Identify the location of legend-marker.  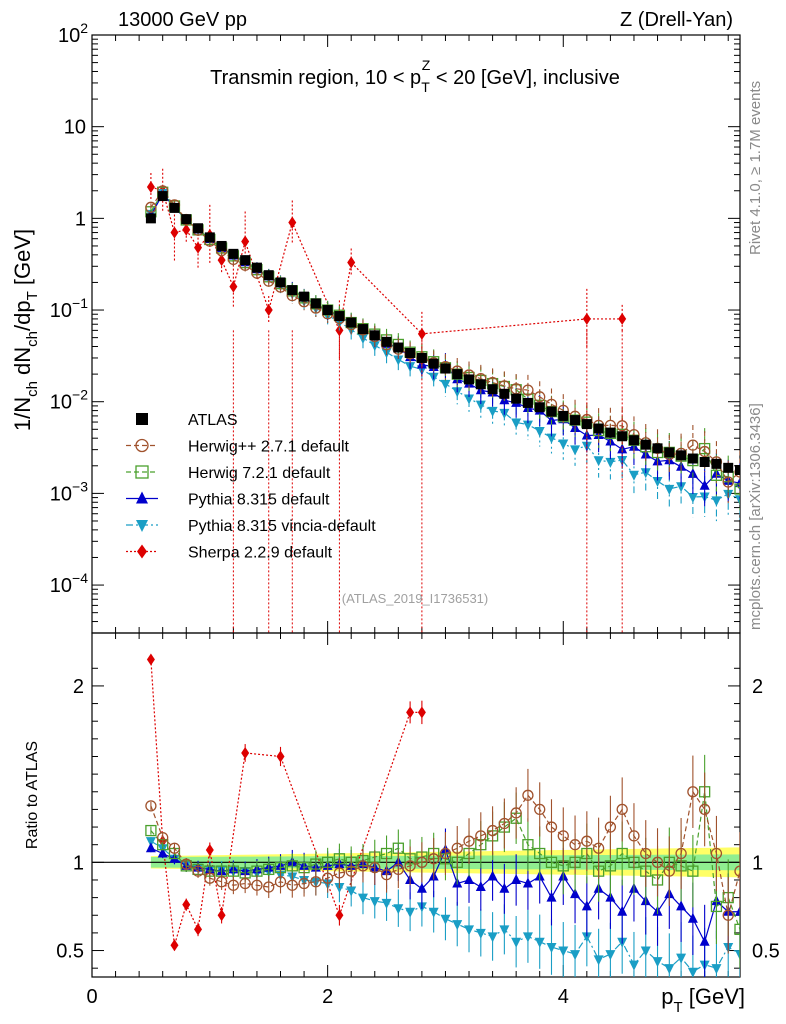
(142, 551).